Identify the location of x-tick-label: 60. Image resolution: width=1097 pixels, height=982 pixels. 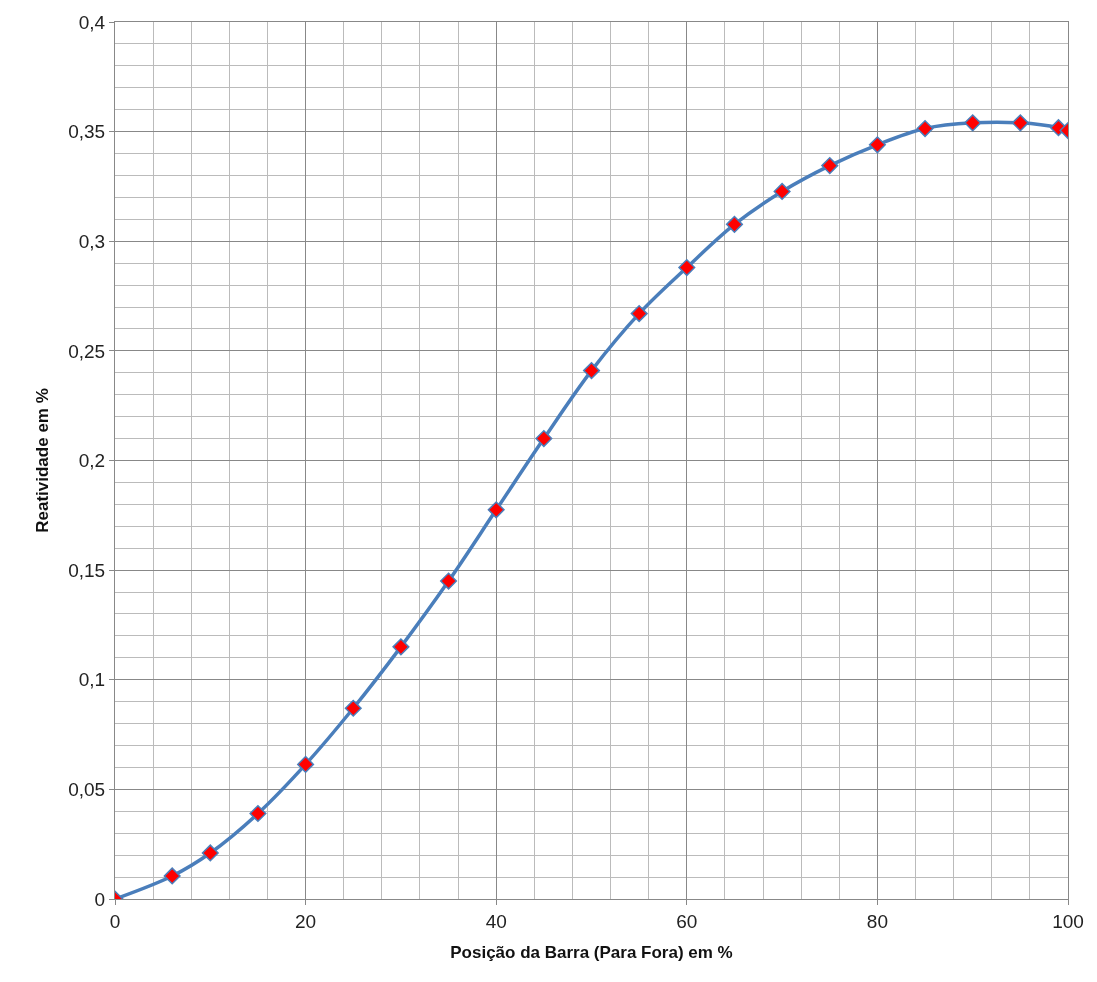
(687, 921).